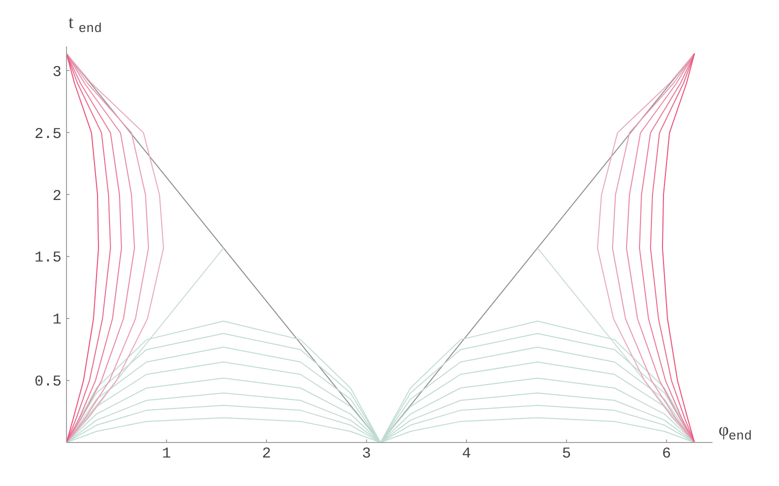 The image size is (779, 486). What do you see at coordinates (367, 454) in the screenshot?
I see `x-tick-label: 3` at bounding box center [367, 454].